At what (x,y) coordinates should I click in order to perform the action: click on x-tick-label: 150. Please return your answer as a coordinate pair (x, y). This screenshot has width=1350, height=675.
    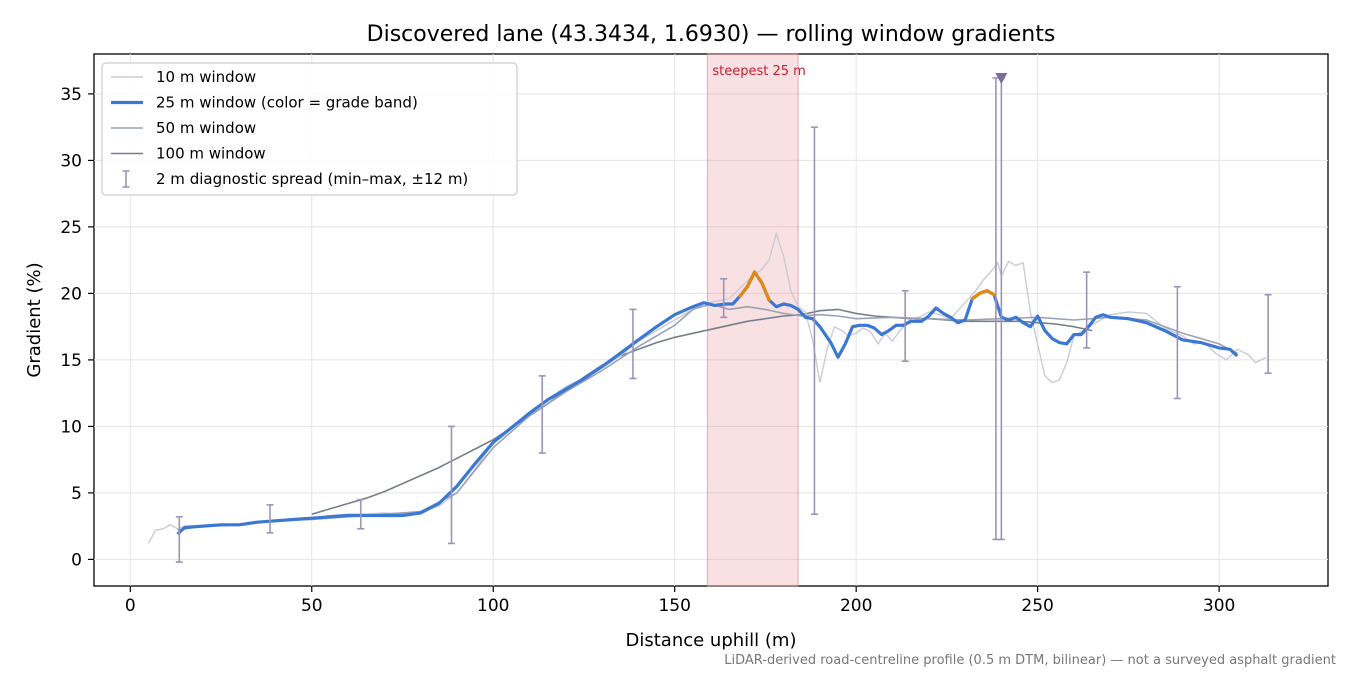
    Looking at the image, I should click on (674, 606).